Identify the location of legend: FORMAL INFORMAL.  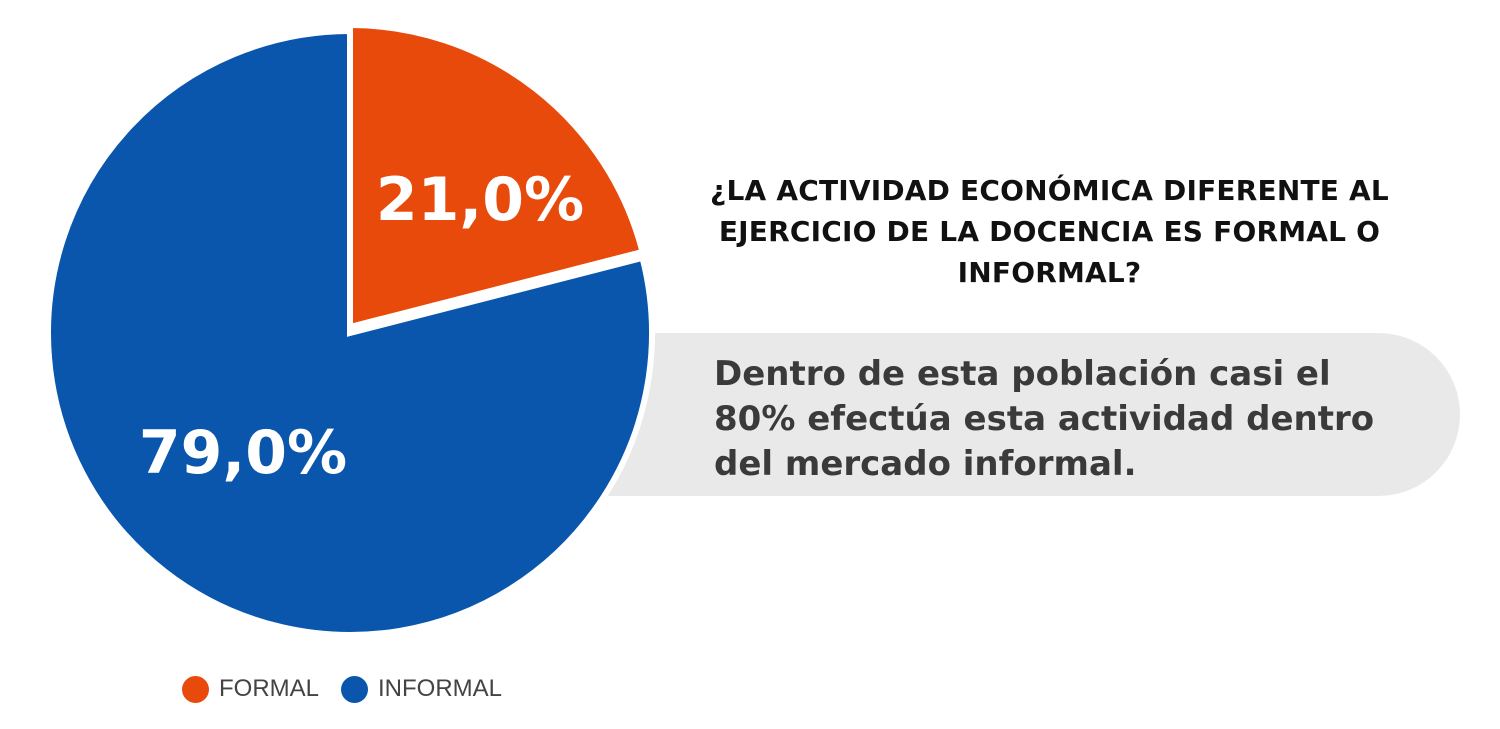
(353, 689).